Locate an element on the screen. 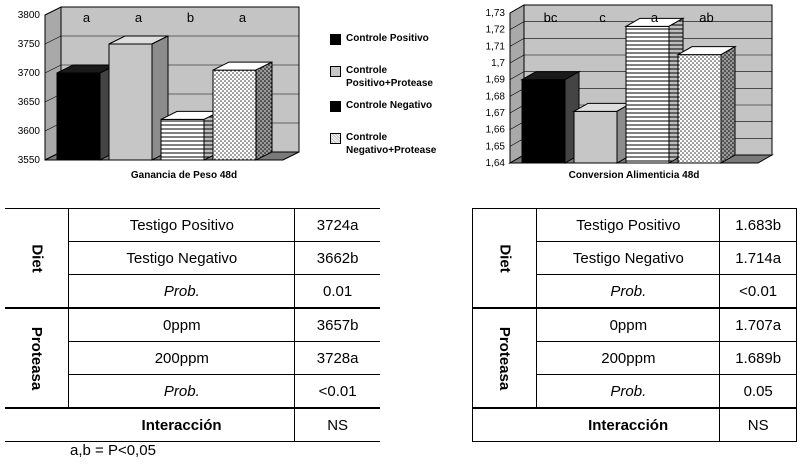 The width and height of the screenshot is (800, 464). table-row: Testigo Negativo 3662b is located at coordinates (192, 258).